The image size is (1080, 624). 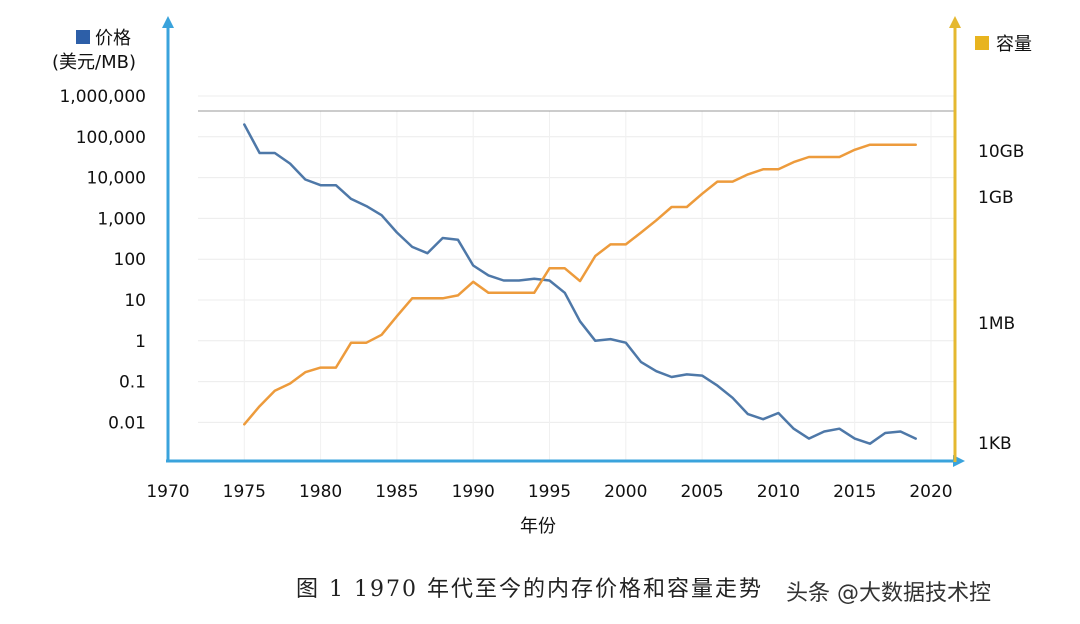 I want to click on left-tick-label: 0.01, so click(x=127, y=423).